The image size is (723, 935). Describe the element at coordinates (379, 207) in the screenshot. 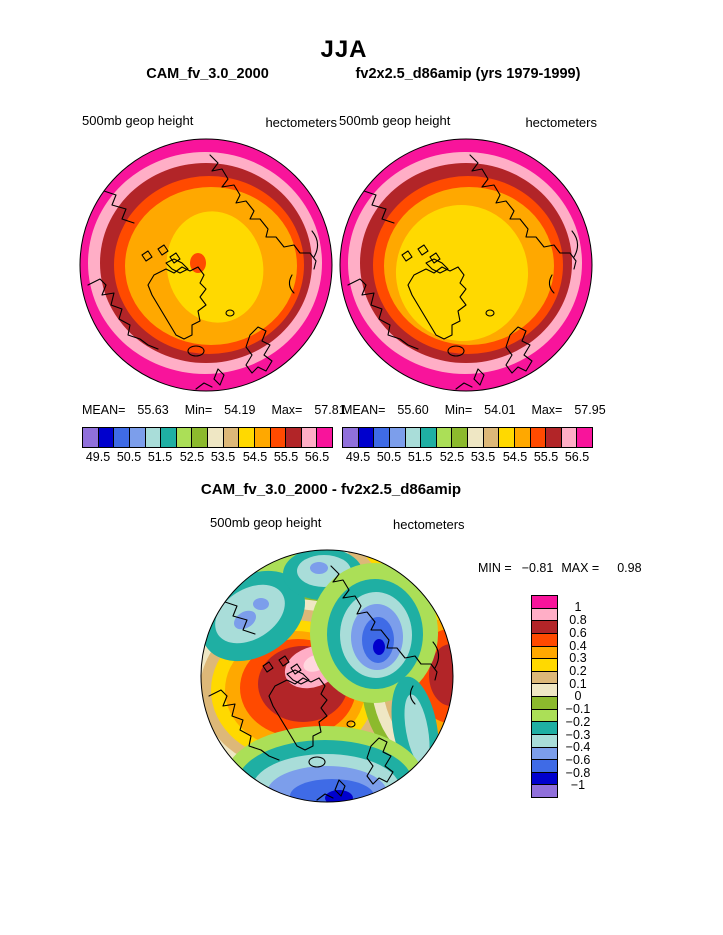

I see `alaska-coast` at that location.